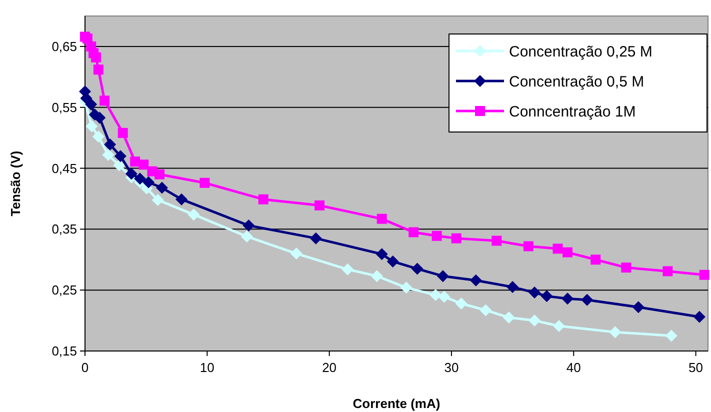  What do you see at coordinates (64, 107) in the screenshot?
I see `y-tick-label: 0,55` at bounding box center [64, 107].